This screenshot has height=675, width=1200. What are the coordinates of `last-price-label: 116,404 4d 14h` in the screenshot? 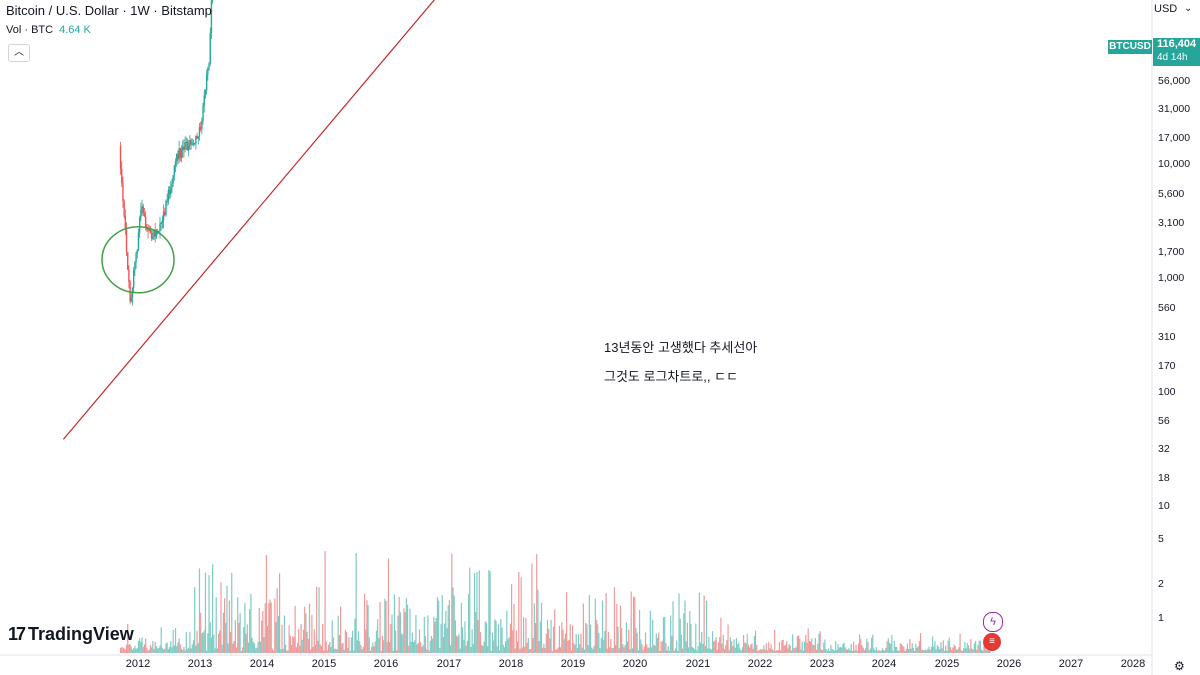 It's located at (1176, 52).